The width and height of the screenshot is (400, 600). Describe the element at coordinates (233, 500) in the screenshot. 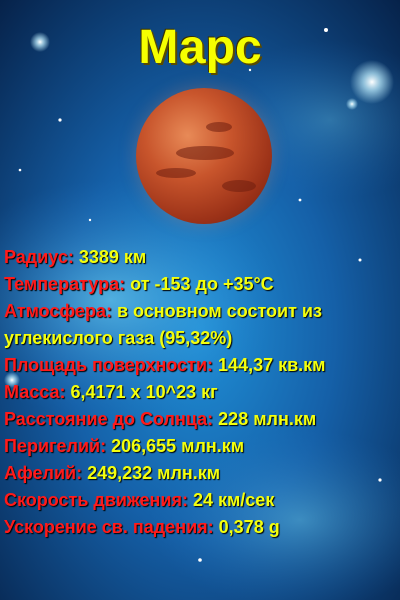

I see `fact-value: 24 км/сек` at that location.